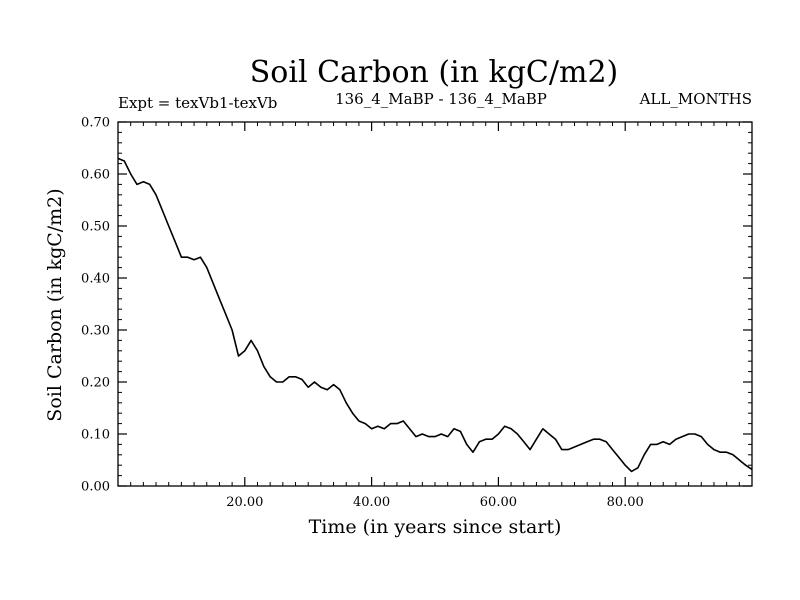 Image resolution: width=800 pixels, height=600 pixels. What do you see at coordinates (95, 435) in the screenshot?
I see `y-tick-label: 0.10` at bounding box center [95, 435].